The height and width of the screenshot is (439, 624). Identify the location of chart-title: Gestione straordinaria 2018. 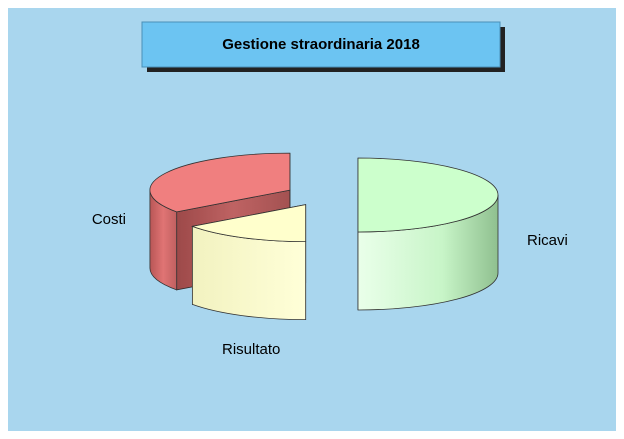
(321, 44).